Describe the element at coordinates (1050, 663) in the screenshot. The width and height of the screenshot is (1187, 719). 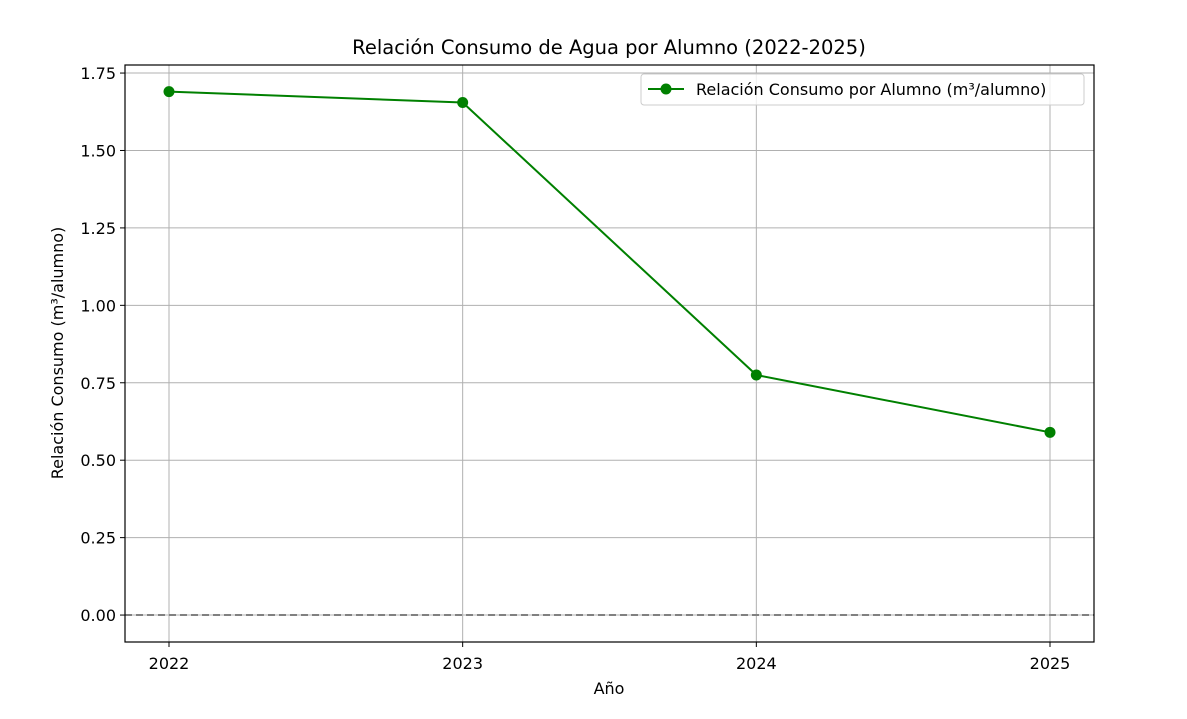
I see `x-tick-label: 2025` at that location.